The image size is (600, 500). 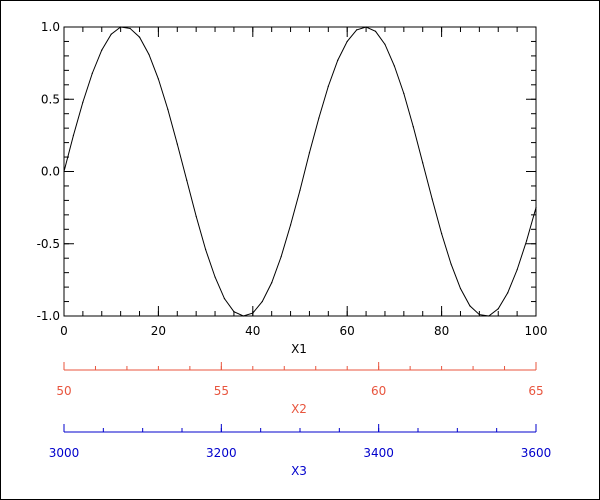 I want to click on x3-axis: 3000 3200 3400 3600 X3, so click(x=300, y=451).